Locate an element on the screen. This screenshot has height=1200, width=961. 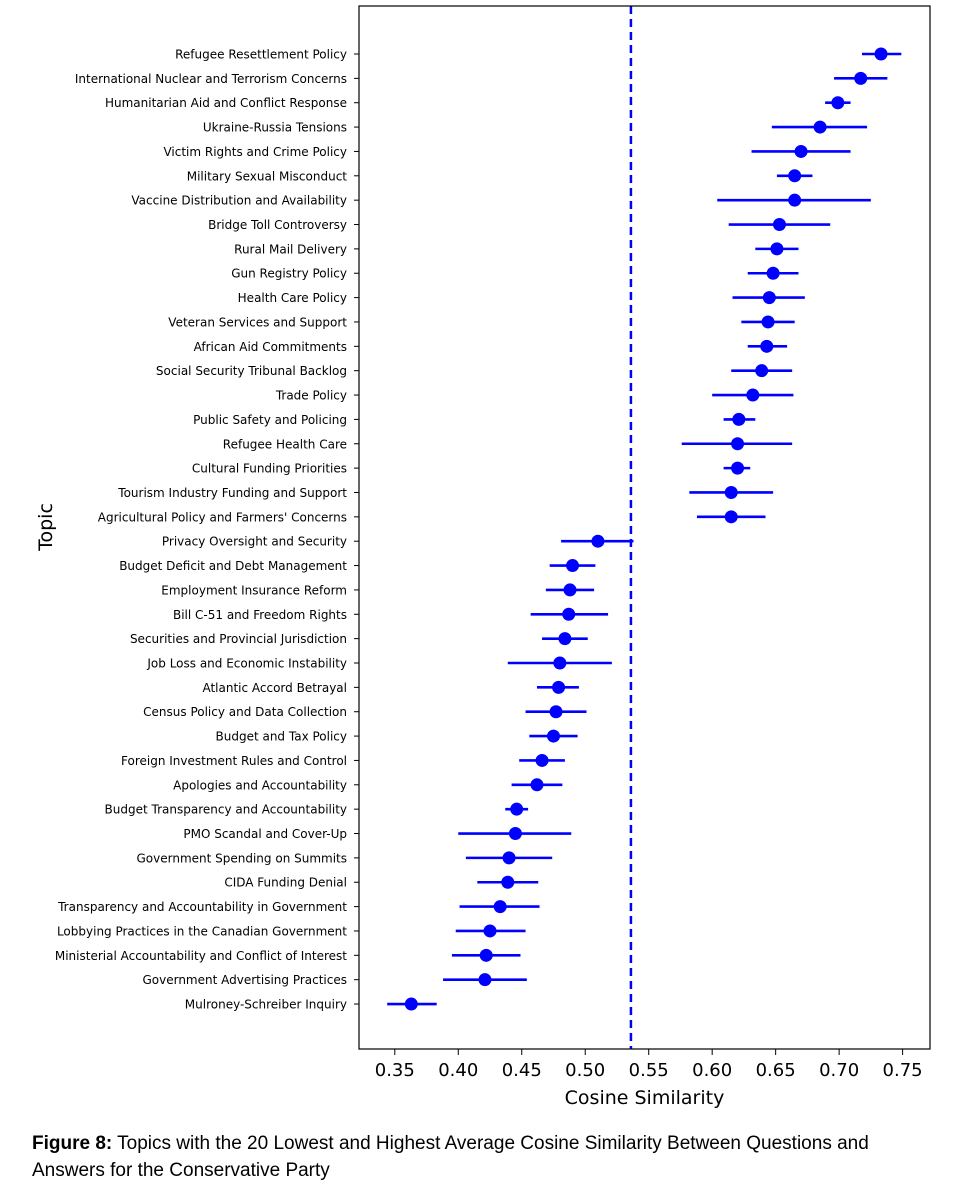
x-tick-label: 0.55 is located at coordinates (649, 1070).